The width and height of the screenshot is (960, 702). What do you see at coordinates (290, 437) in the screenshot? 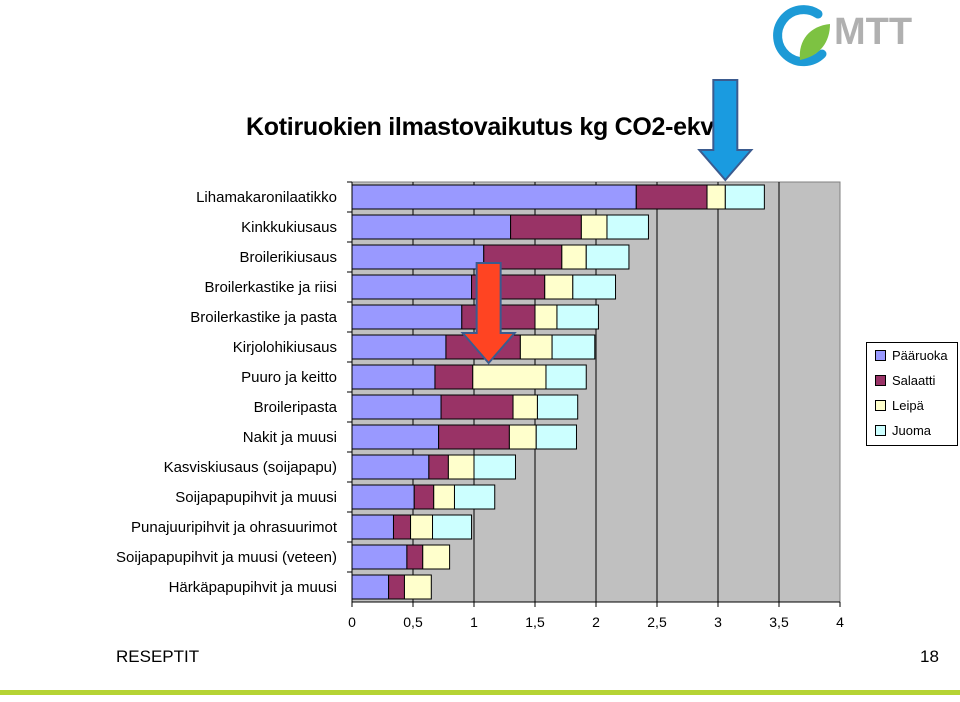
I see `category-label: Nakit ja muusi` at bounding box center [290, 437].